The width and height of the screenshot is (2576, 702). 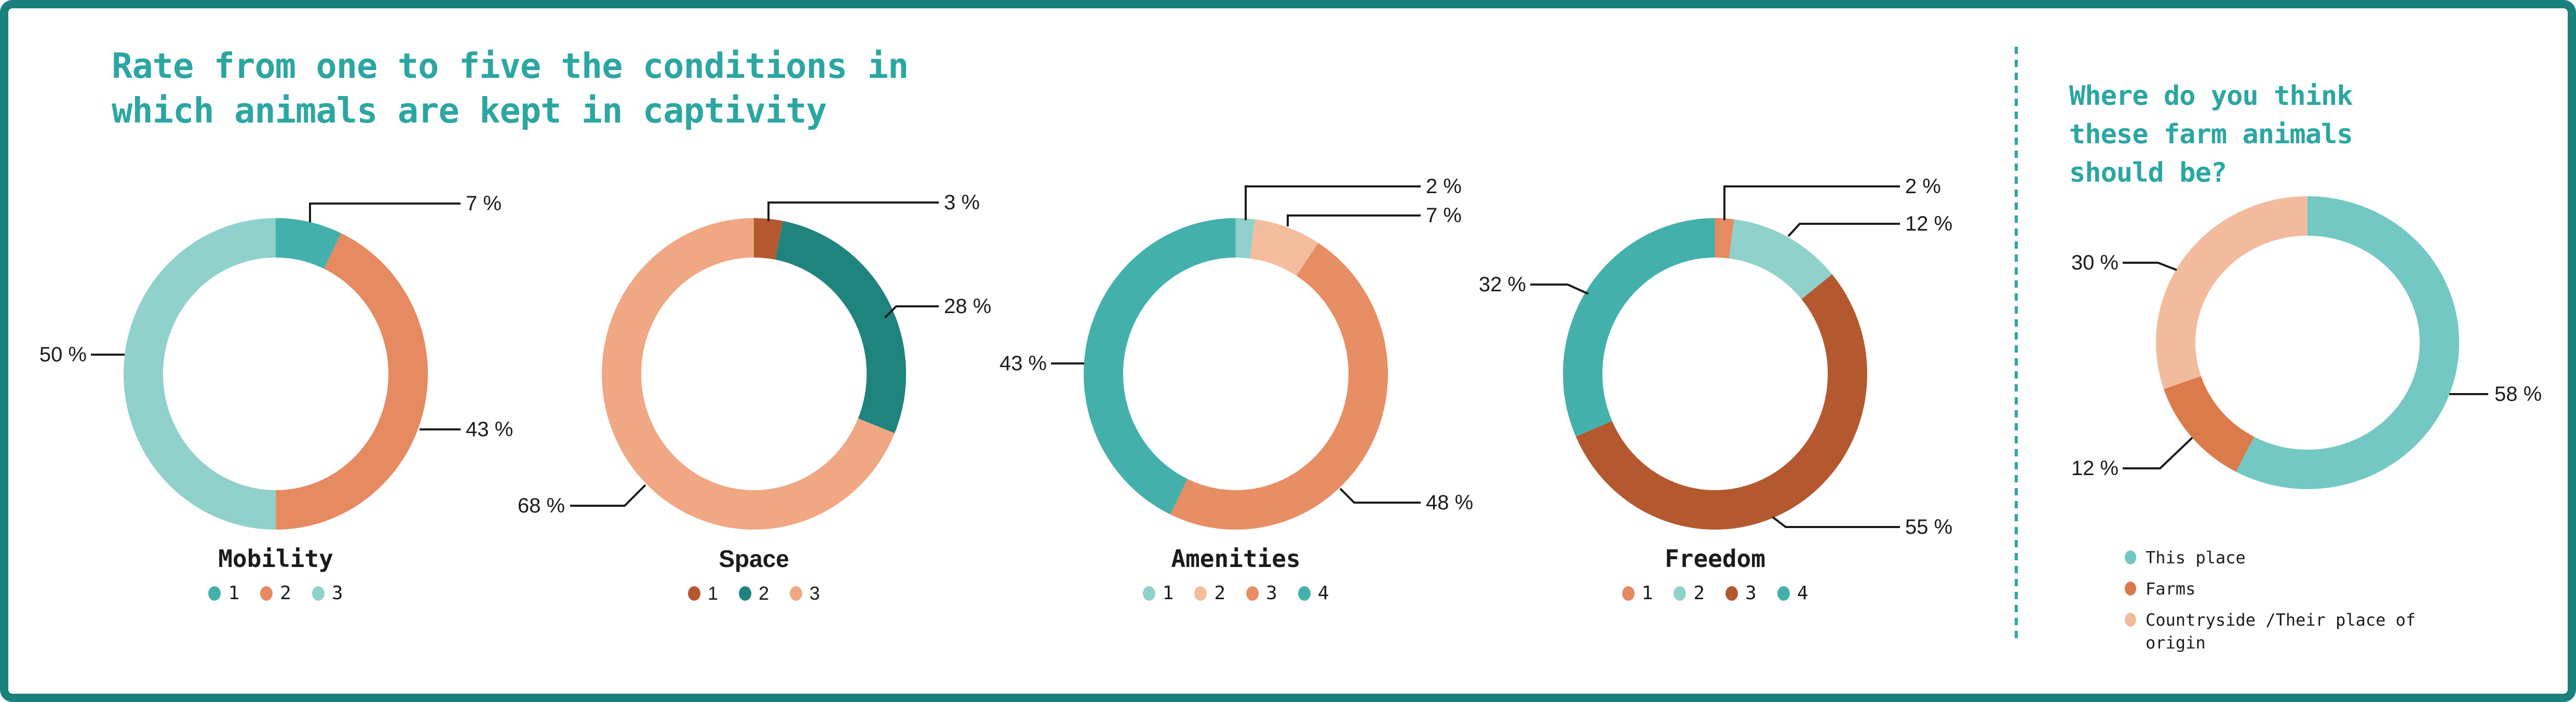 I want to click on space-donut-ring, so click(x=754, y=374).